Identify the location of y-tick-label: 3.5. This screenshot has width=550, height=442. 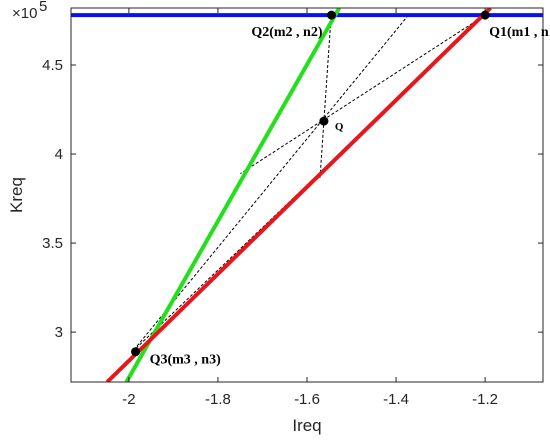
(52, 243).